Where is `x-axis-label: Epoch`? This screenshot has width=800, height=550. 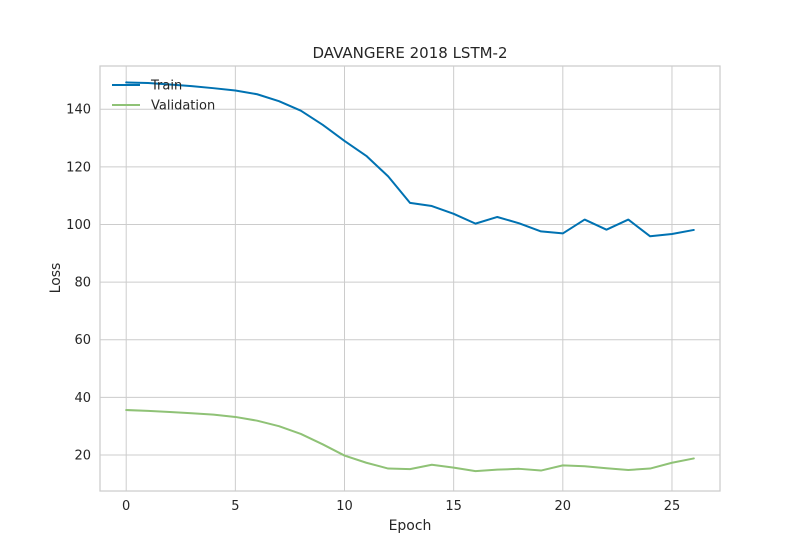 x-axis-label: Epoch is located at coordinates (410, 526).